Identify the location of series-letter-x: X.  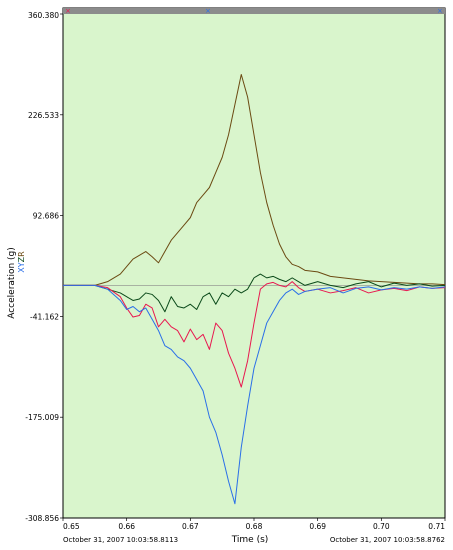
(21, 270).